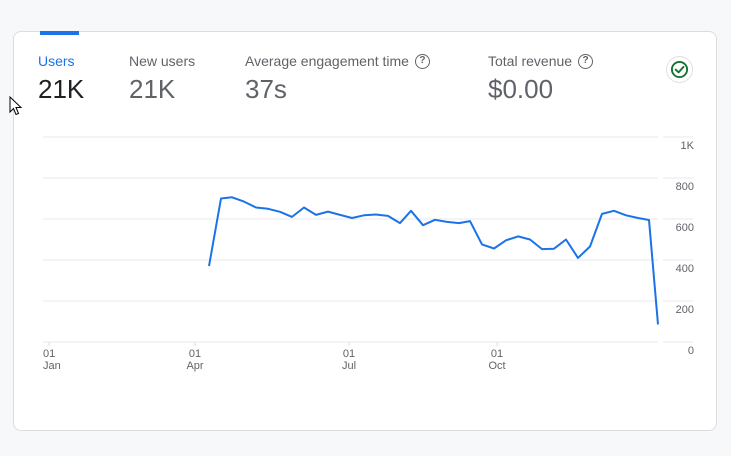 The height and width of the screenshot is (456, 731). Describe the element at coordinates (530, 61) in the screenshot. I see `metric-label: Total revenue` at that location.